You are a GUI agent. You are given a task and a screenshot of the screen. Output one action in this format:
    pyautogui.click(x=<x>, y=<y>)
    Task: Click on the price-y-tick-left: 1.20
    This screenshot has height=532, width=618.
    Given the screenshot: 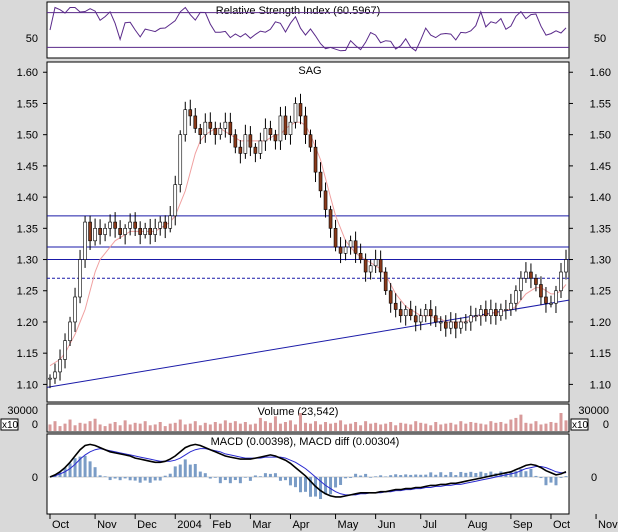 What is the action you would take?
    pyautogui.click(x=27, y=323)
    